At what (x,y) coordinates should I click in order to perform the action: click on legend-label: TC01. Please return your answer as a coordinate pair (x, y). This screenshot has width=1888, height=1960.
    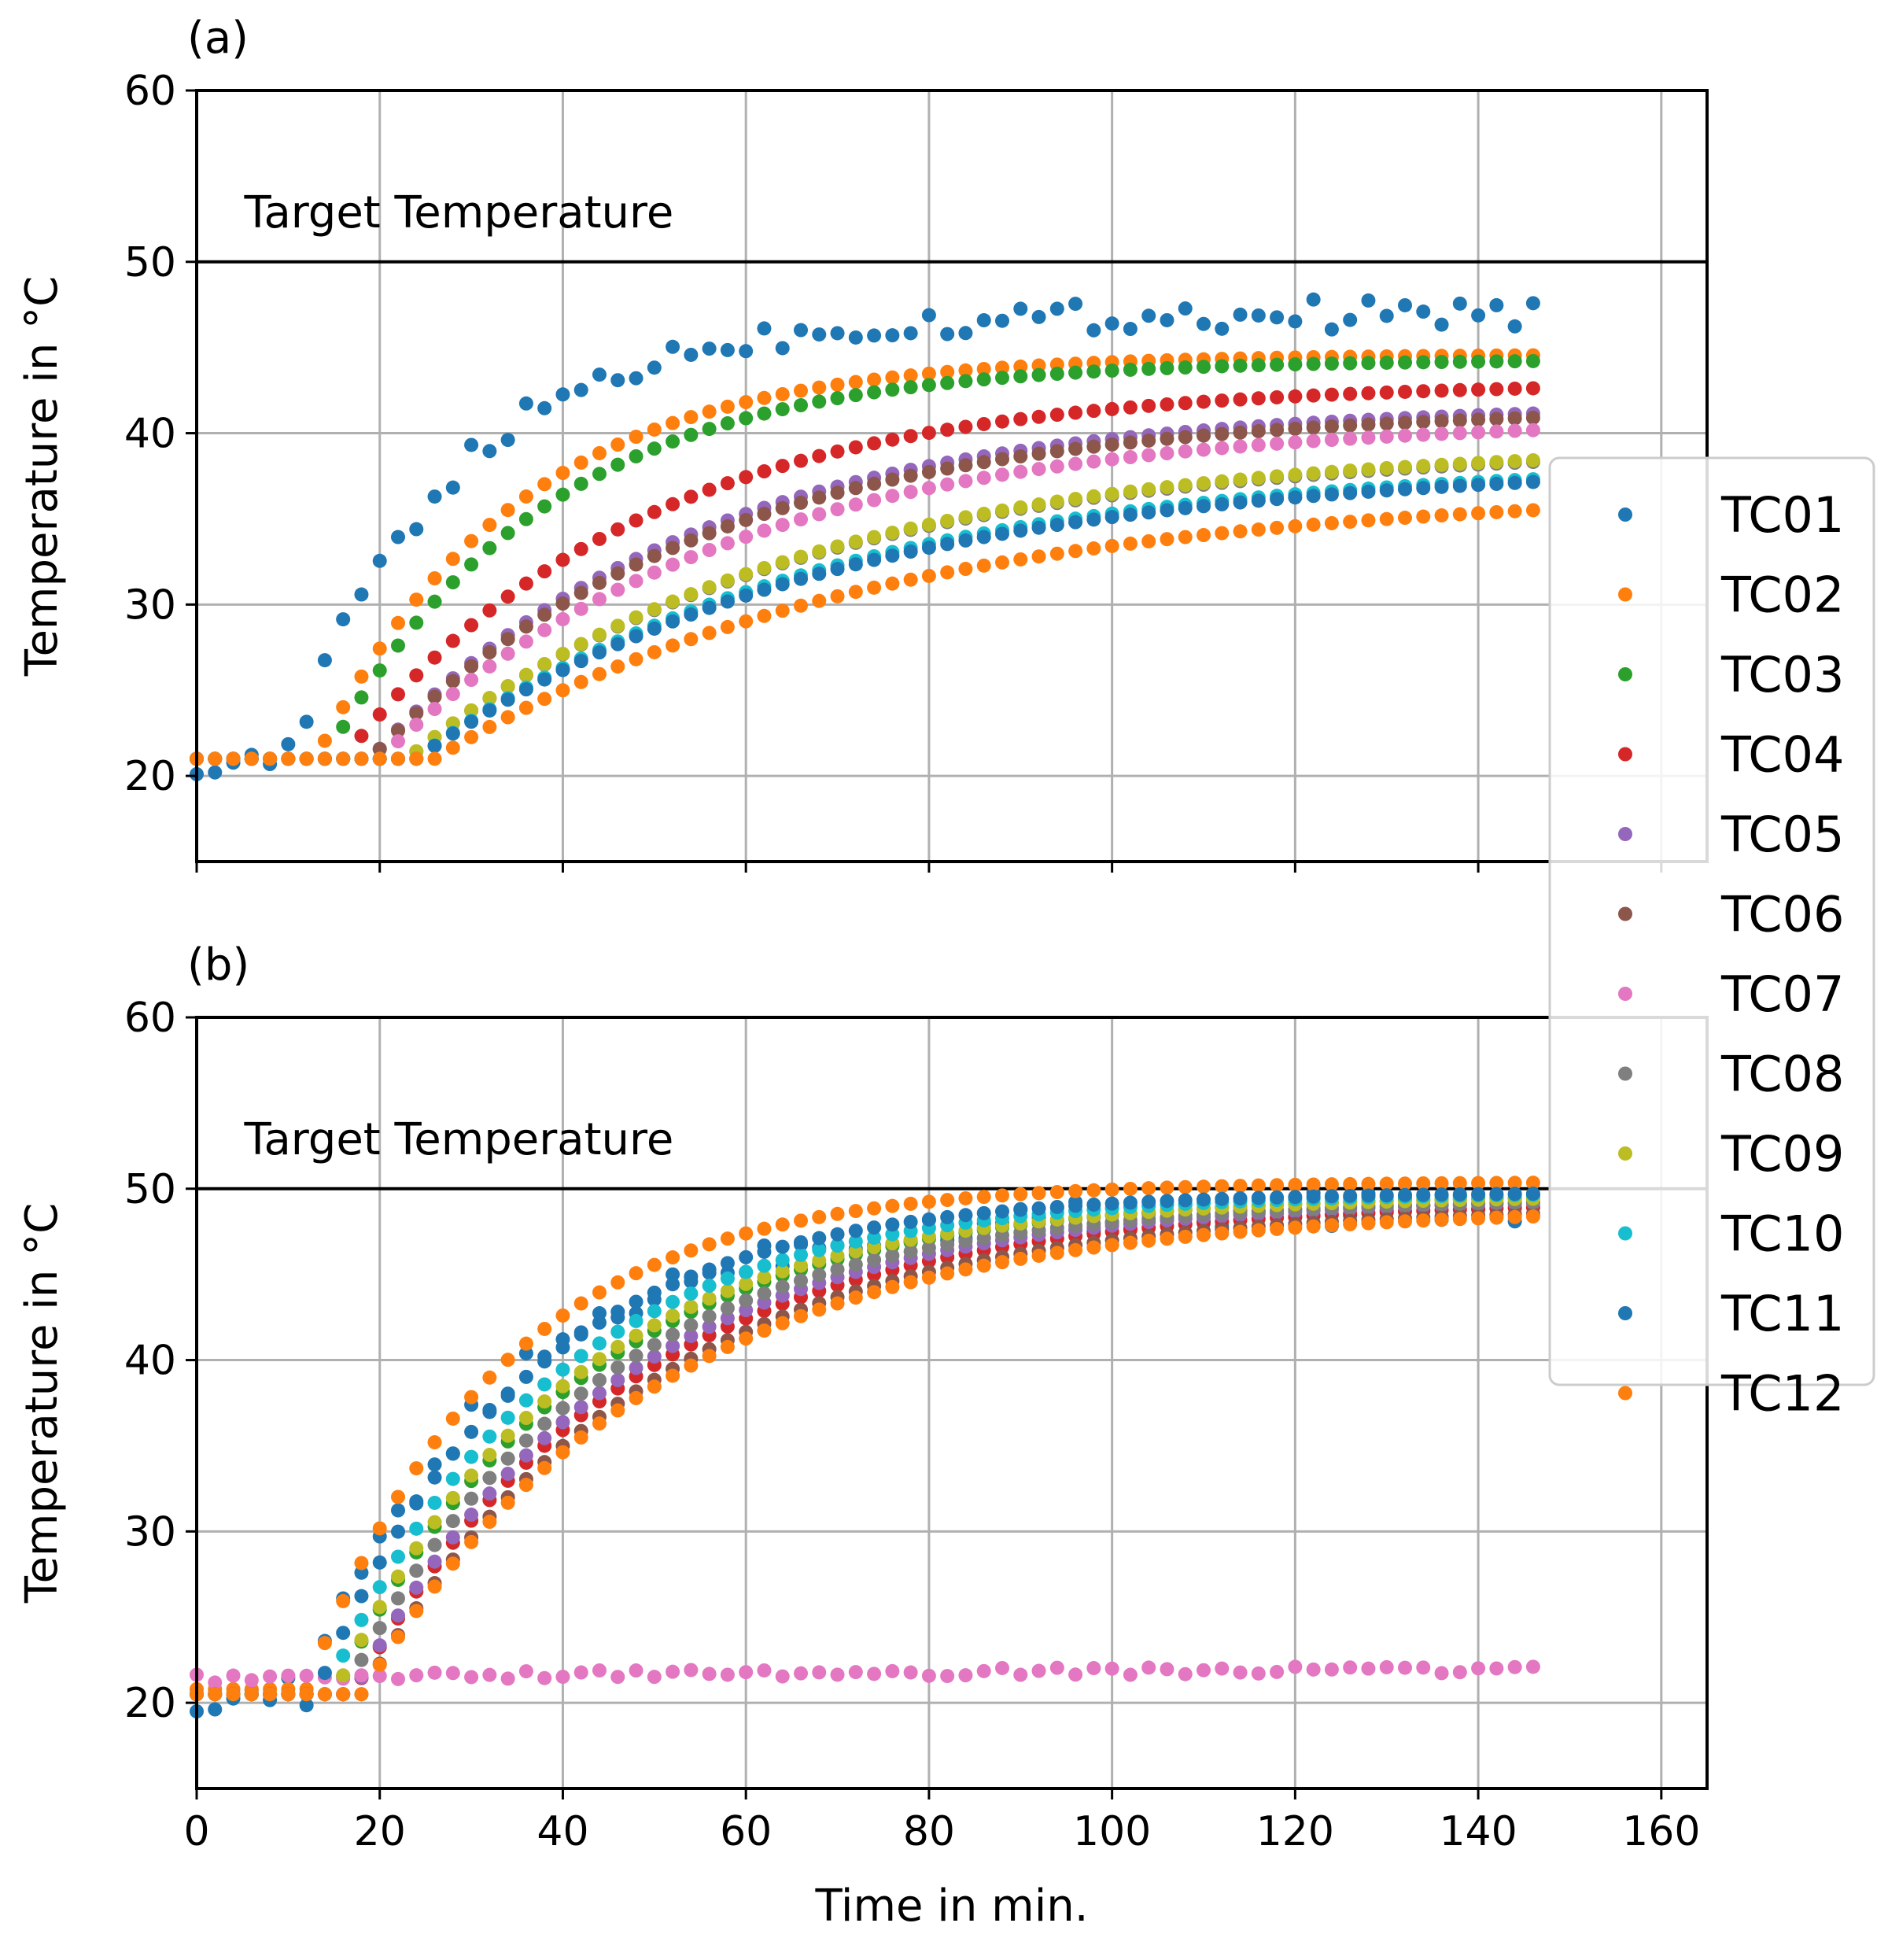
    Looking at the image, I should click on (1782, 515).